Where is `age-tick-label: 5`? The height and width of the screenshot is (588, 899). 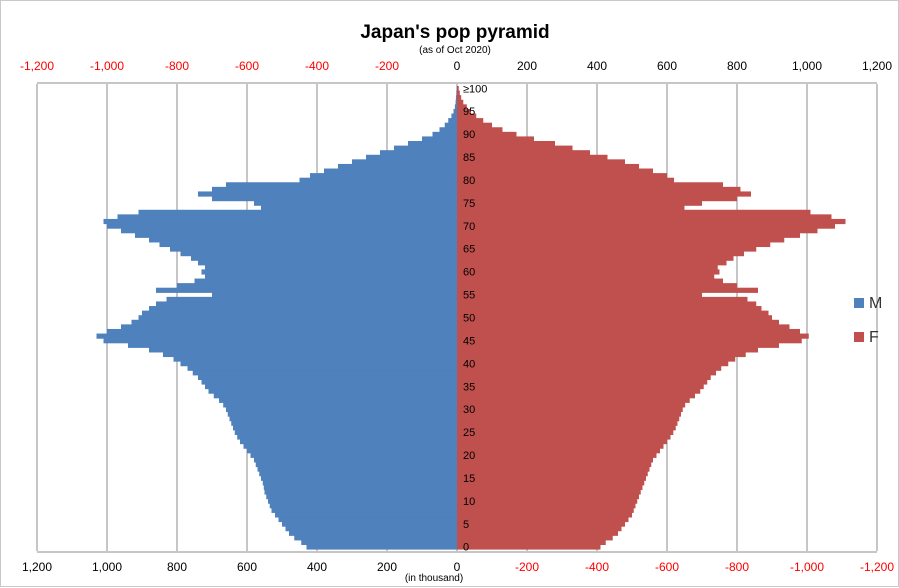
age-tick-label: 5 is located at coordinates (466, 525).